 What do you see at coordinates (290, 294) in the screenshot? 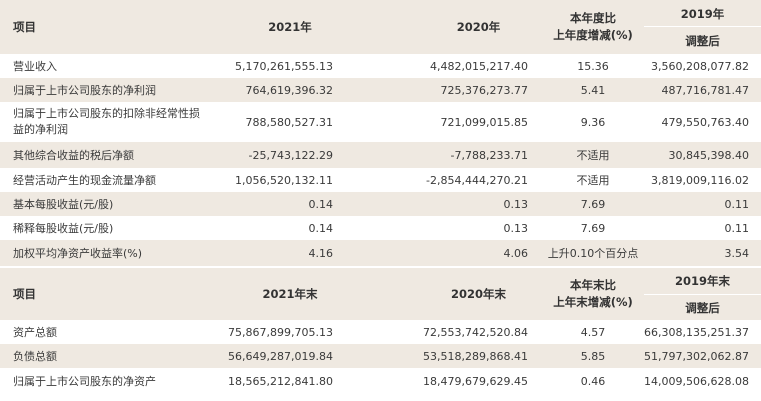
I see `header-2021: 2021年末` at bounding box center [290, 294].